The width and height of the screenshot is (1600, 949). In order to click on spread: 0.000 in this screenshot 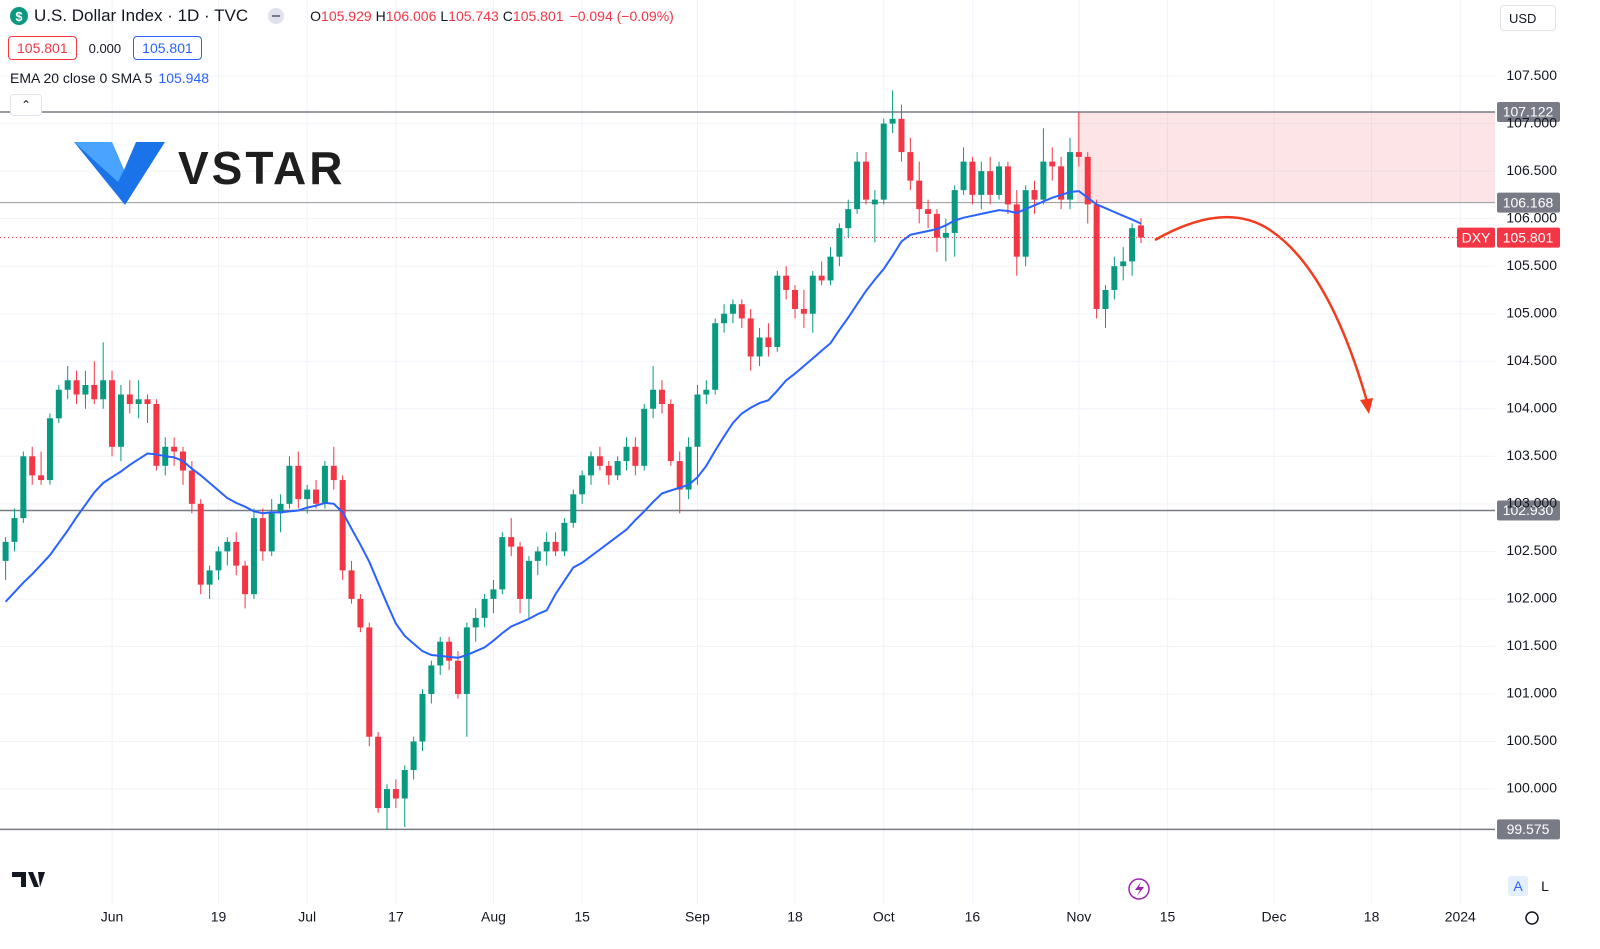, I will do `click(105, 48)`.